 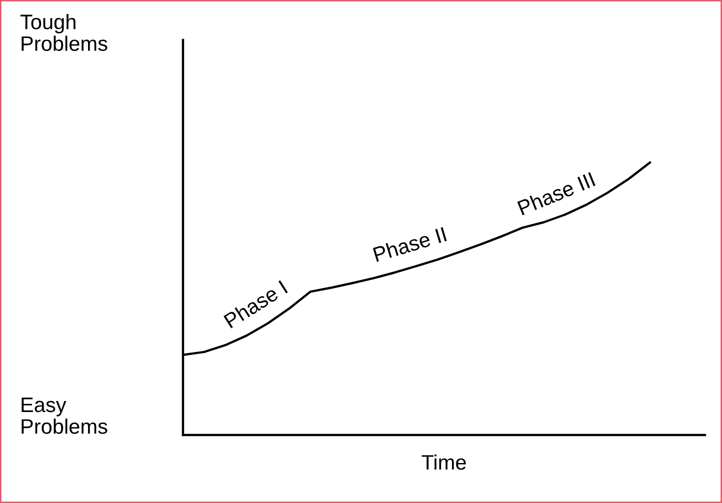 I want to click on annotation: Phase II, so click(x=409, y=244).